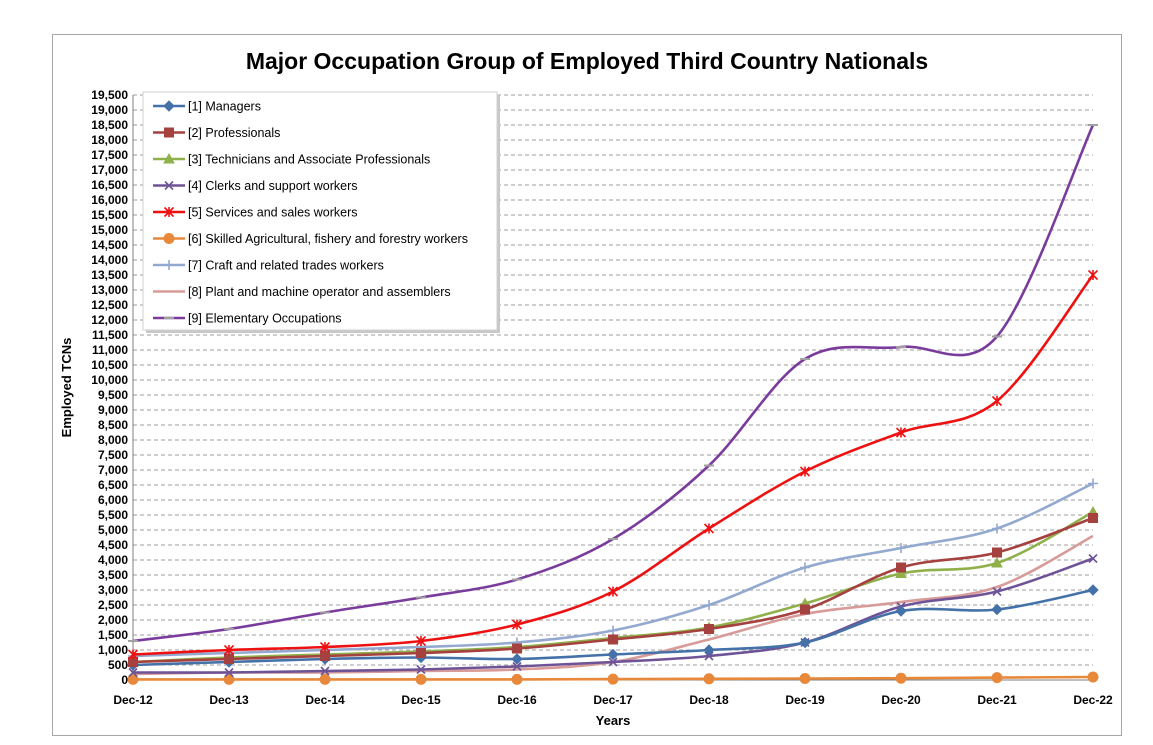  What do you see at coordinates (109, 290) in the screenshot?
I see `y-tick-label: 13,000` at bounding box center [109, 290].